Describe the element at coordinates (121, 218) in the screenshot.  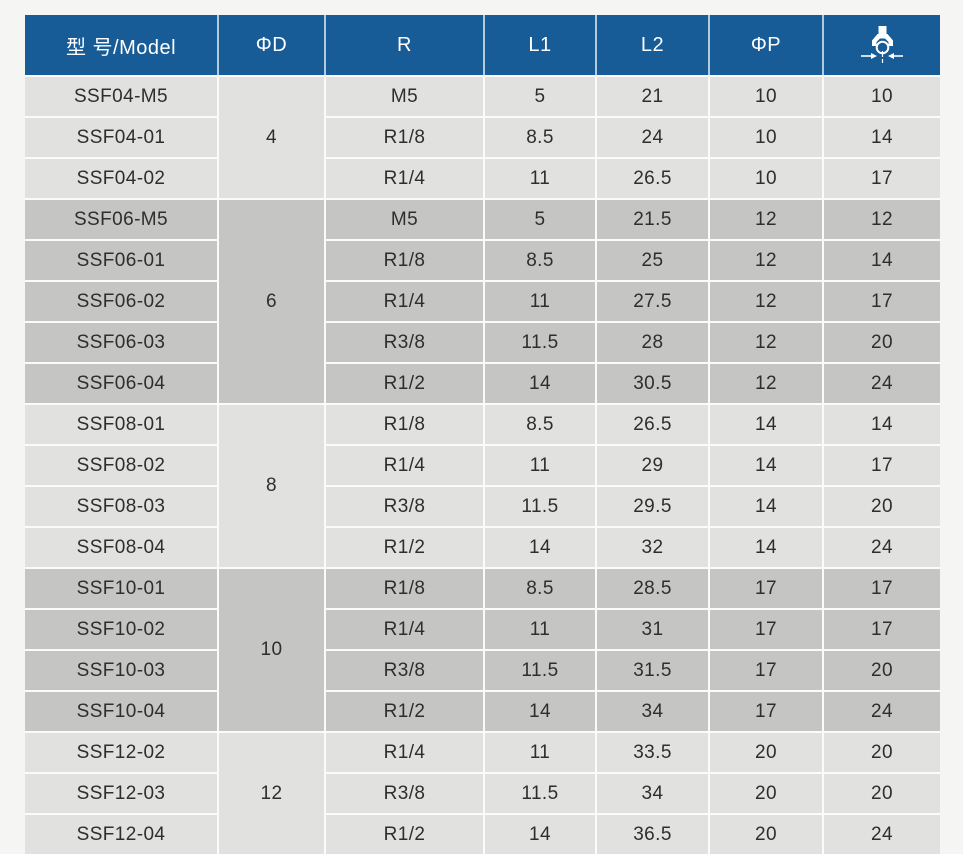
I see `model-cell: SSF06-M5` at that location.